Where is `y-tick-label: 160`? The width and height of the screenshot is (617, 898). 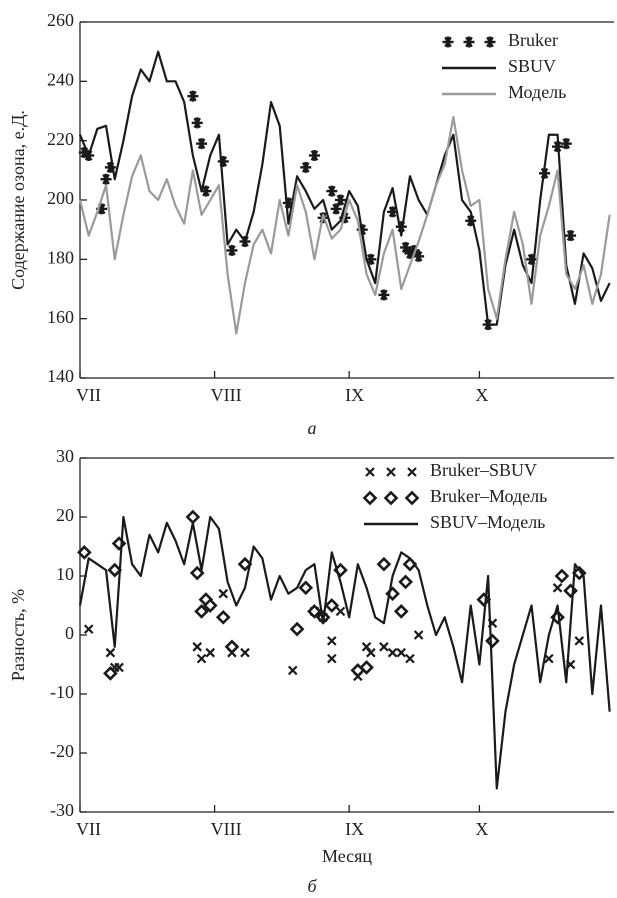
y-tick-label: 160 is located at coordinates (60, 317).